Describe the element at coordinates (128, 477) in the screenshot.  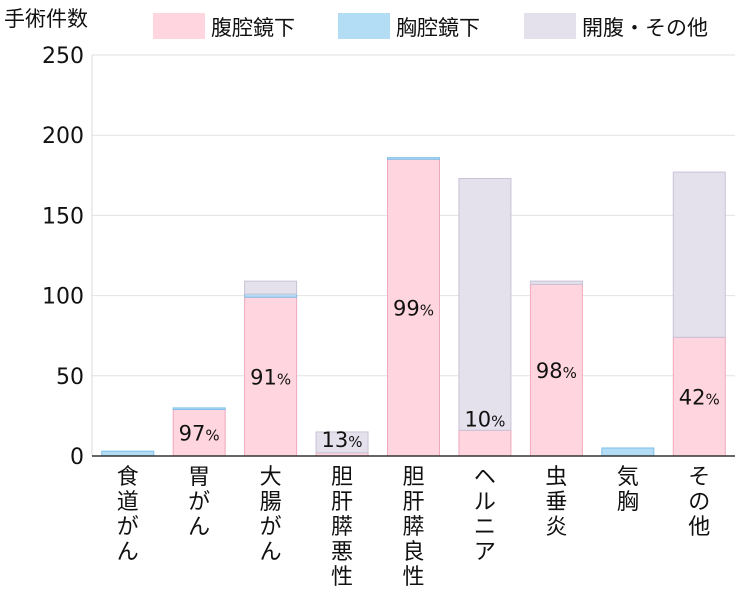
I see `x-category-label: 食` at that location.